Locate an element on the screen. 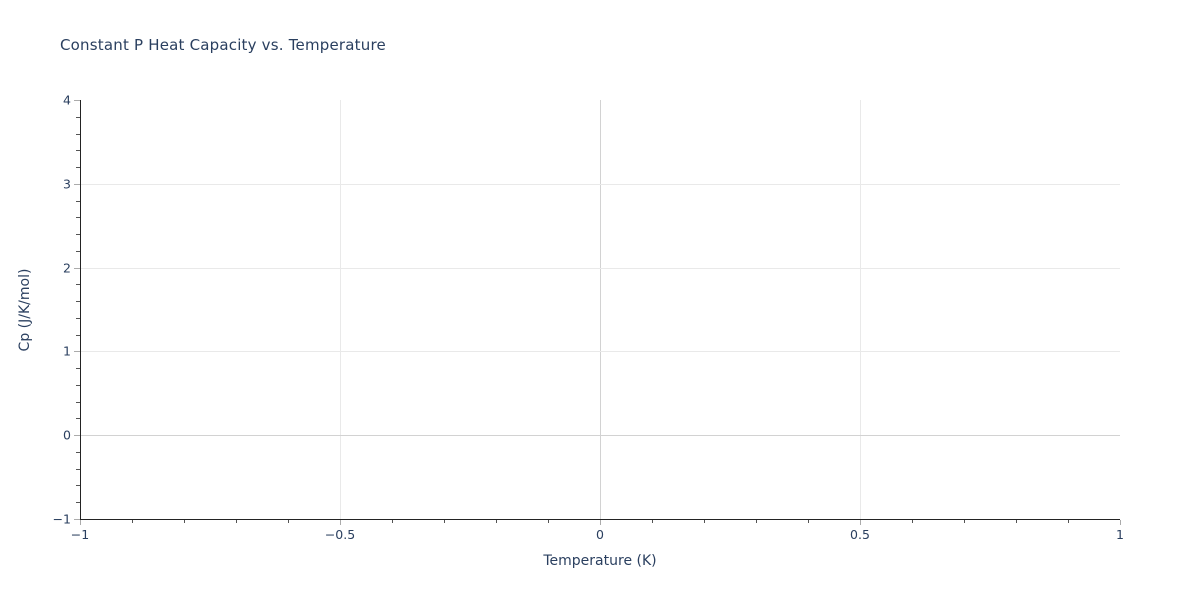  y-axis-title: Cp (J/K/mol) is located at coordinates (25, 310).